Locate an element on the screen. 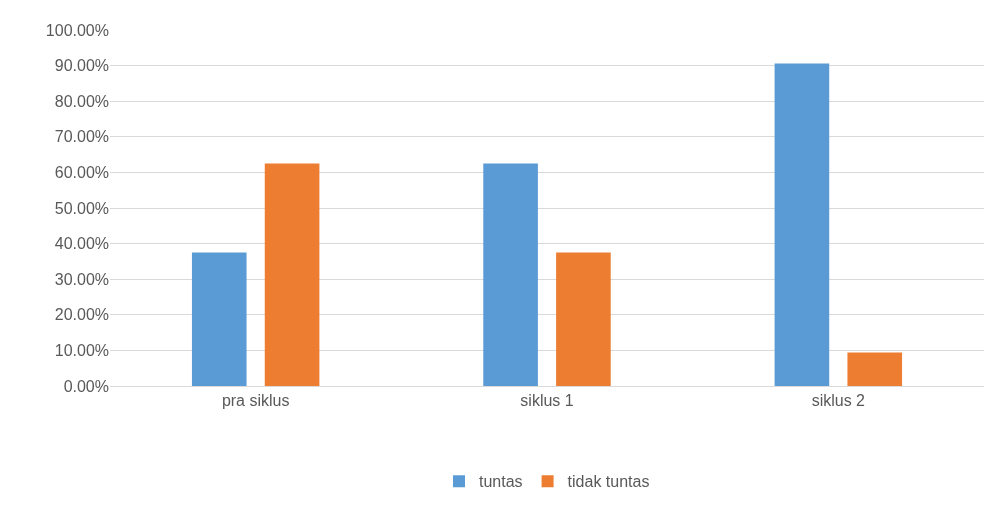 The height and width of the screenshot is (510, 1004). x-tick-label: pra siklus is located at coordinates (255, 401).